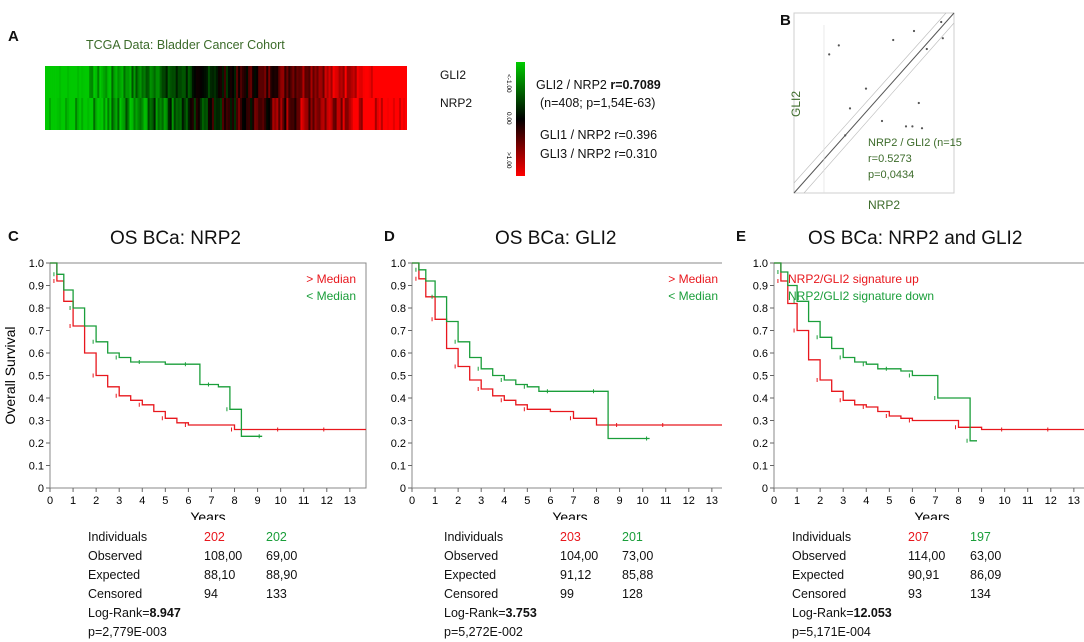 The image size is (1084, 642). I want to click on scatter-annotation-p: p=0,0434, so click(891, 175).